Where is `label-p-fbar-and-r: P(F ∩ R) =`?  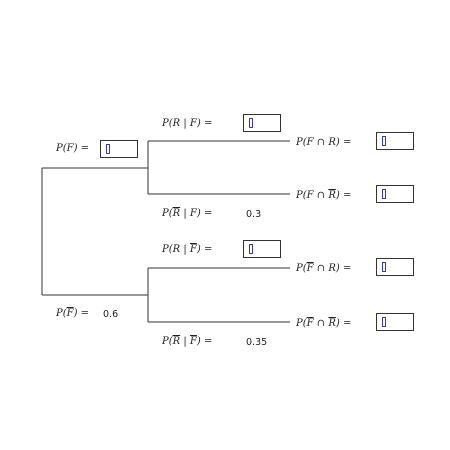 label-p-fbar-and-r: P(F ∩ R) = is located at coordinates (324, 268).